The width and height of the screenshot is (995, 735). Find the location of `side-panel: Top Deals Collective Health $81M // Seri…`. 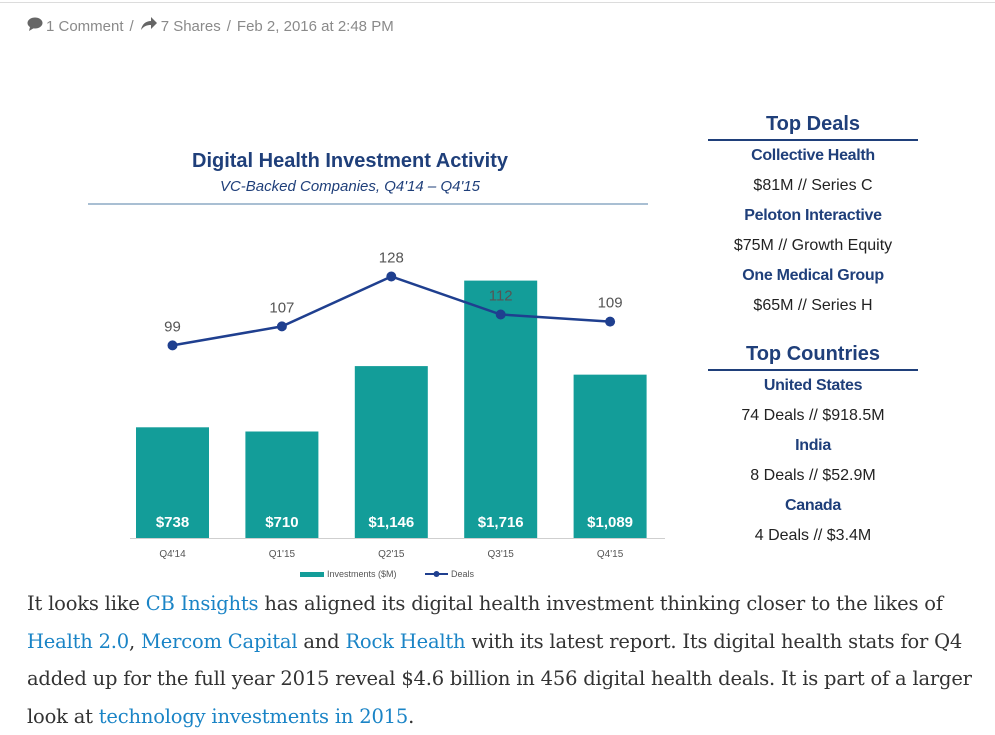

side-panel: Top Deals Collective Health $81M // Seri… is located at coordinates (813, 332).